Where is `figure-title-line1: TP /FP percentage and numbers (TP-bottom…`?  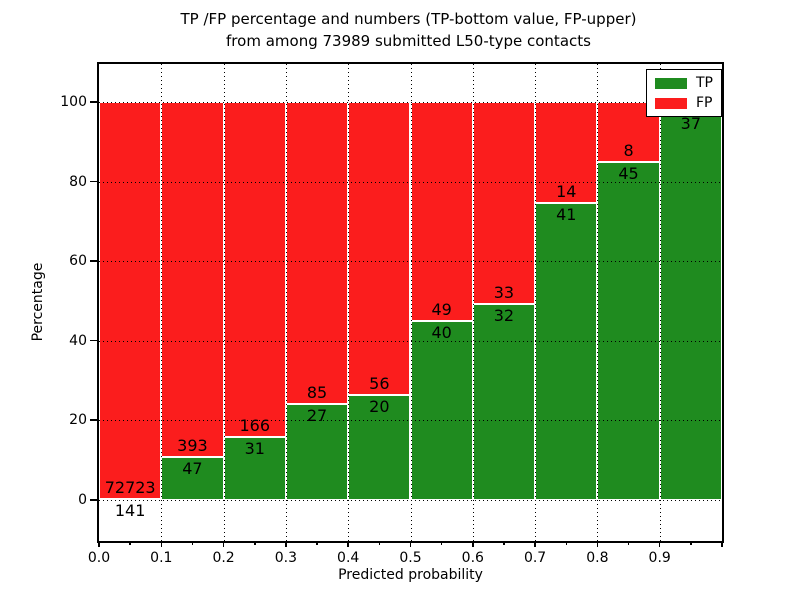 figure-title-line1: TP /FP percentage and numbers (TP-bottom… is located at coordinates (408, 19).